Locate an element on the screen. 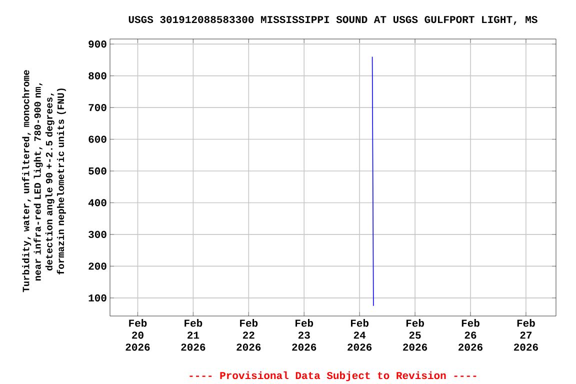 The height and width of the screenshot is (384, 576). x-tick-label: Feb 20 2026 is located at coordinates (138, 335).